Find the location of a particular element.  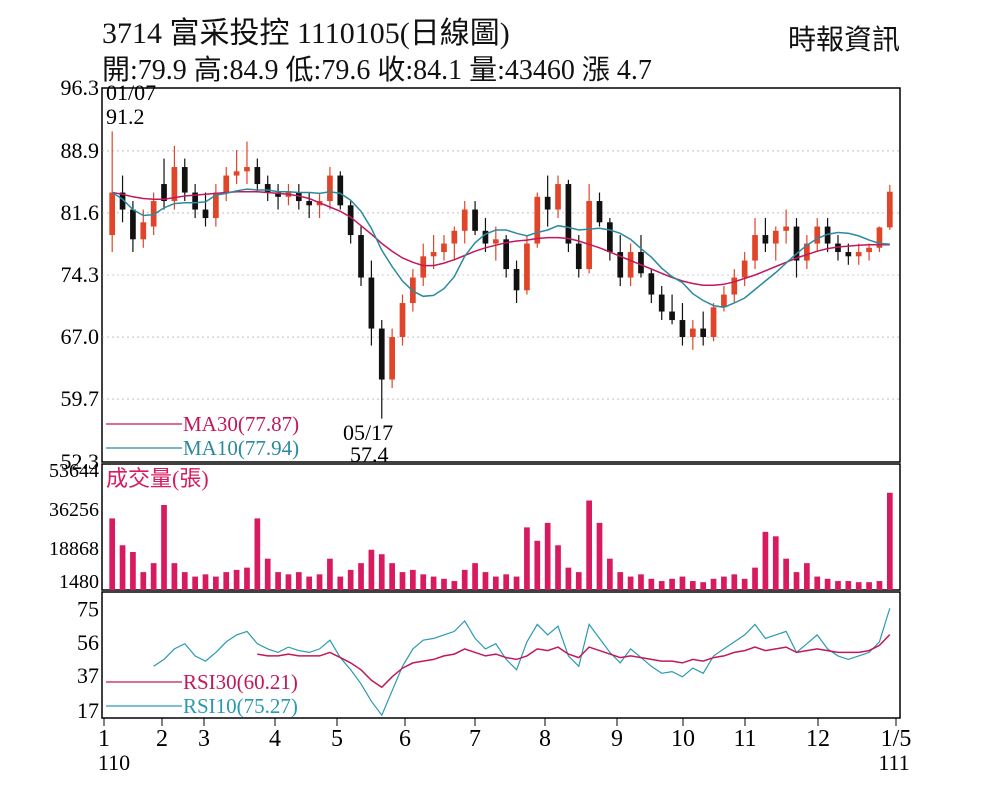

month-tick-label: 3 is located at coordinates (204, 739).